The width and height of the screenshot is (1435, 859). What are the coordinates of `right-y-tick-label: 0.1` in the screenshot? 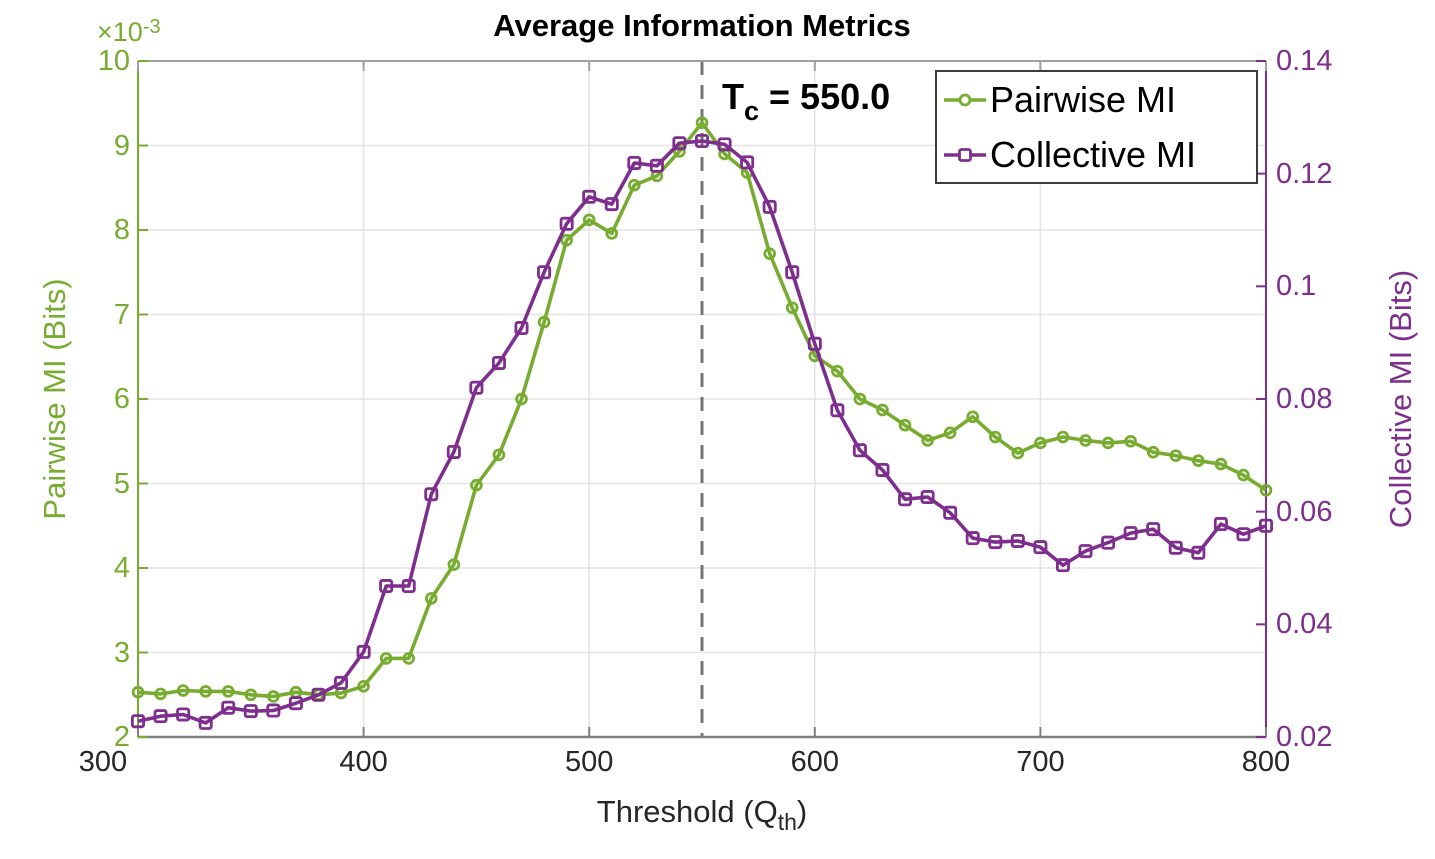 It's located at (1296, 286).